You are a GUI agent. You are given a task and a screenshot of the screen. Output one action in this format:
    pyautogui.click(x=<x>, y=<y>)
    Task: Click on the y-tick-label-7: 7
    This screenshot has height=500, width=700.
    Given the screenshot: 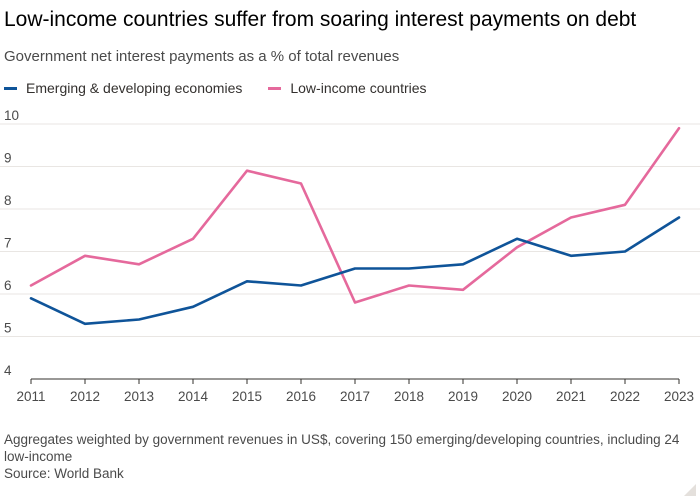 What is the action you would take?
    pyautogui.click(x=8, y=243)
    